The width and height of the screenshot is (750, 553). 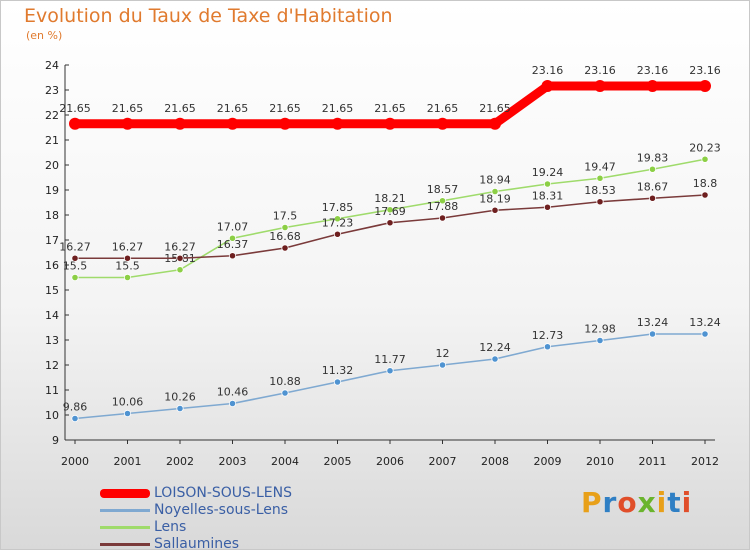 What do you see at coordinates (180, 461) in the screenshot?
I see `x-tick-label: 2002` at bounding box center [180, 461].